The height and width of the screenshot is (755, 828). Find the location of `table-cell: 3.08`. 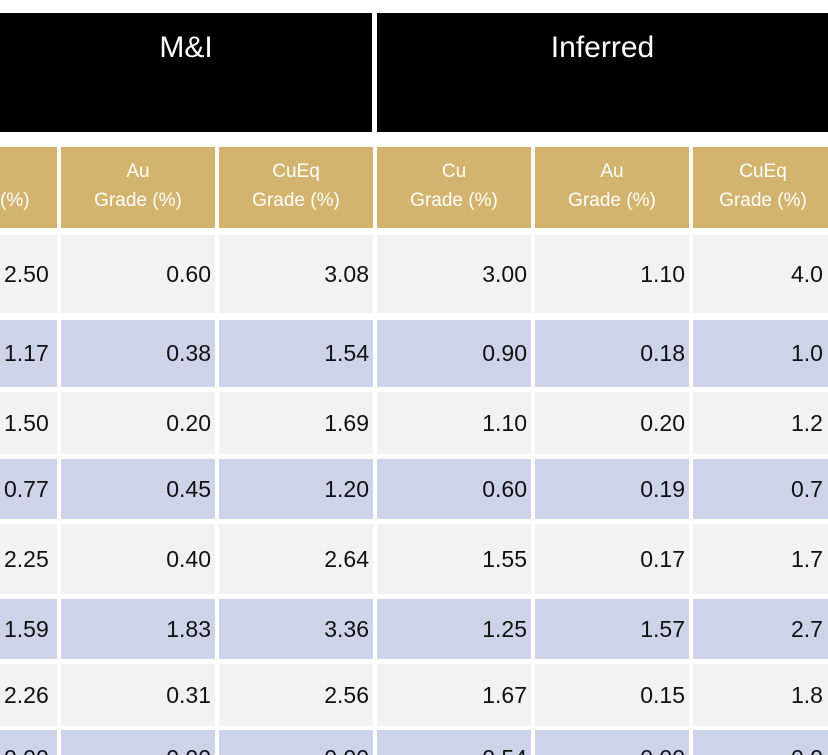

table-cell: 3.08 is located at coordinates (296, 274).